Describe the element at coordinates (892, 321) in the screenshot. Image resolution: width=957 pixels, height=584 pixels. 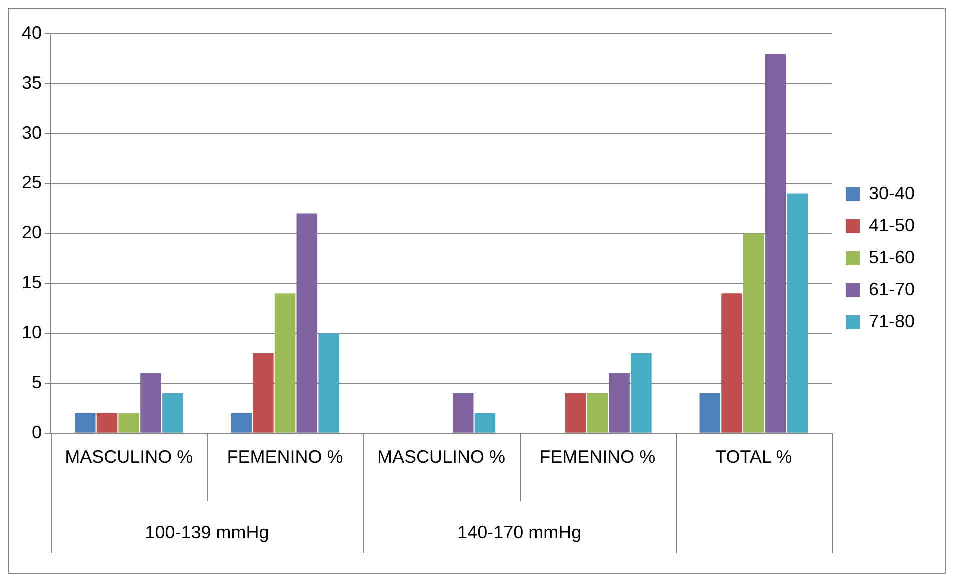
I see `legend-label: 71-80` at that location.